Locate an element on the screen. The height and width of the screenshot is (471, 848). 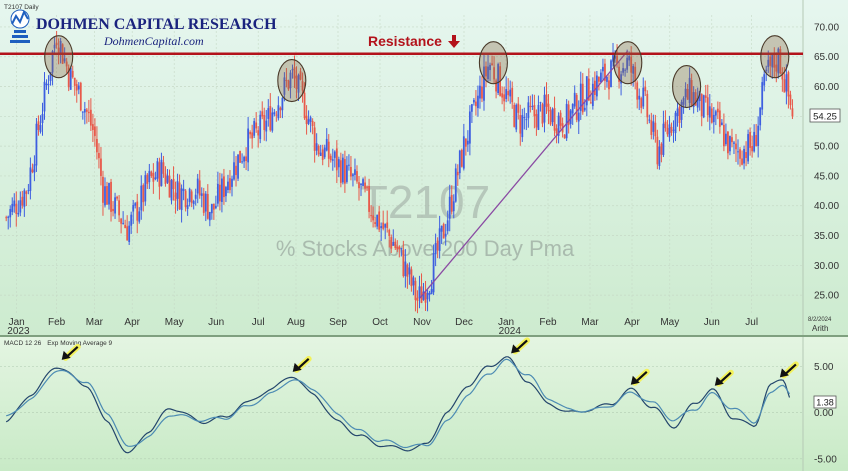
price-y-tick-label: 60.00 is located at coordinates (826, 87).